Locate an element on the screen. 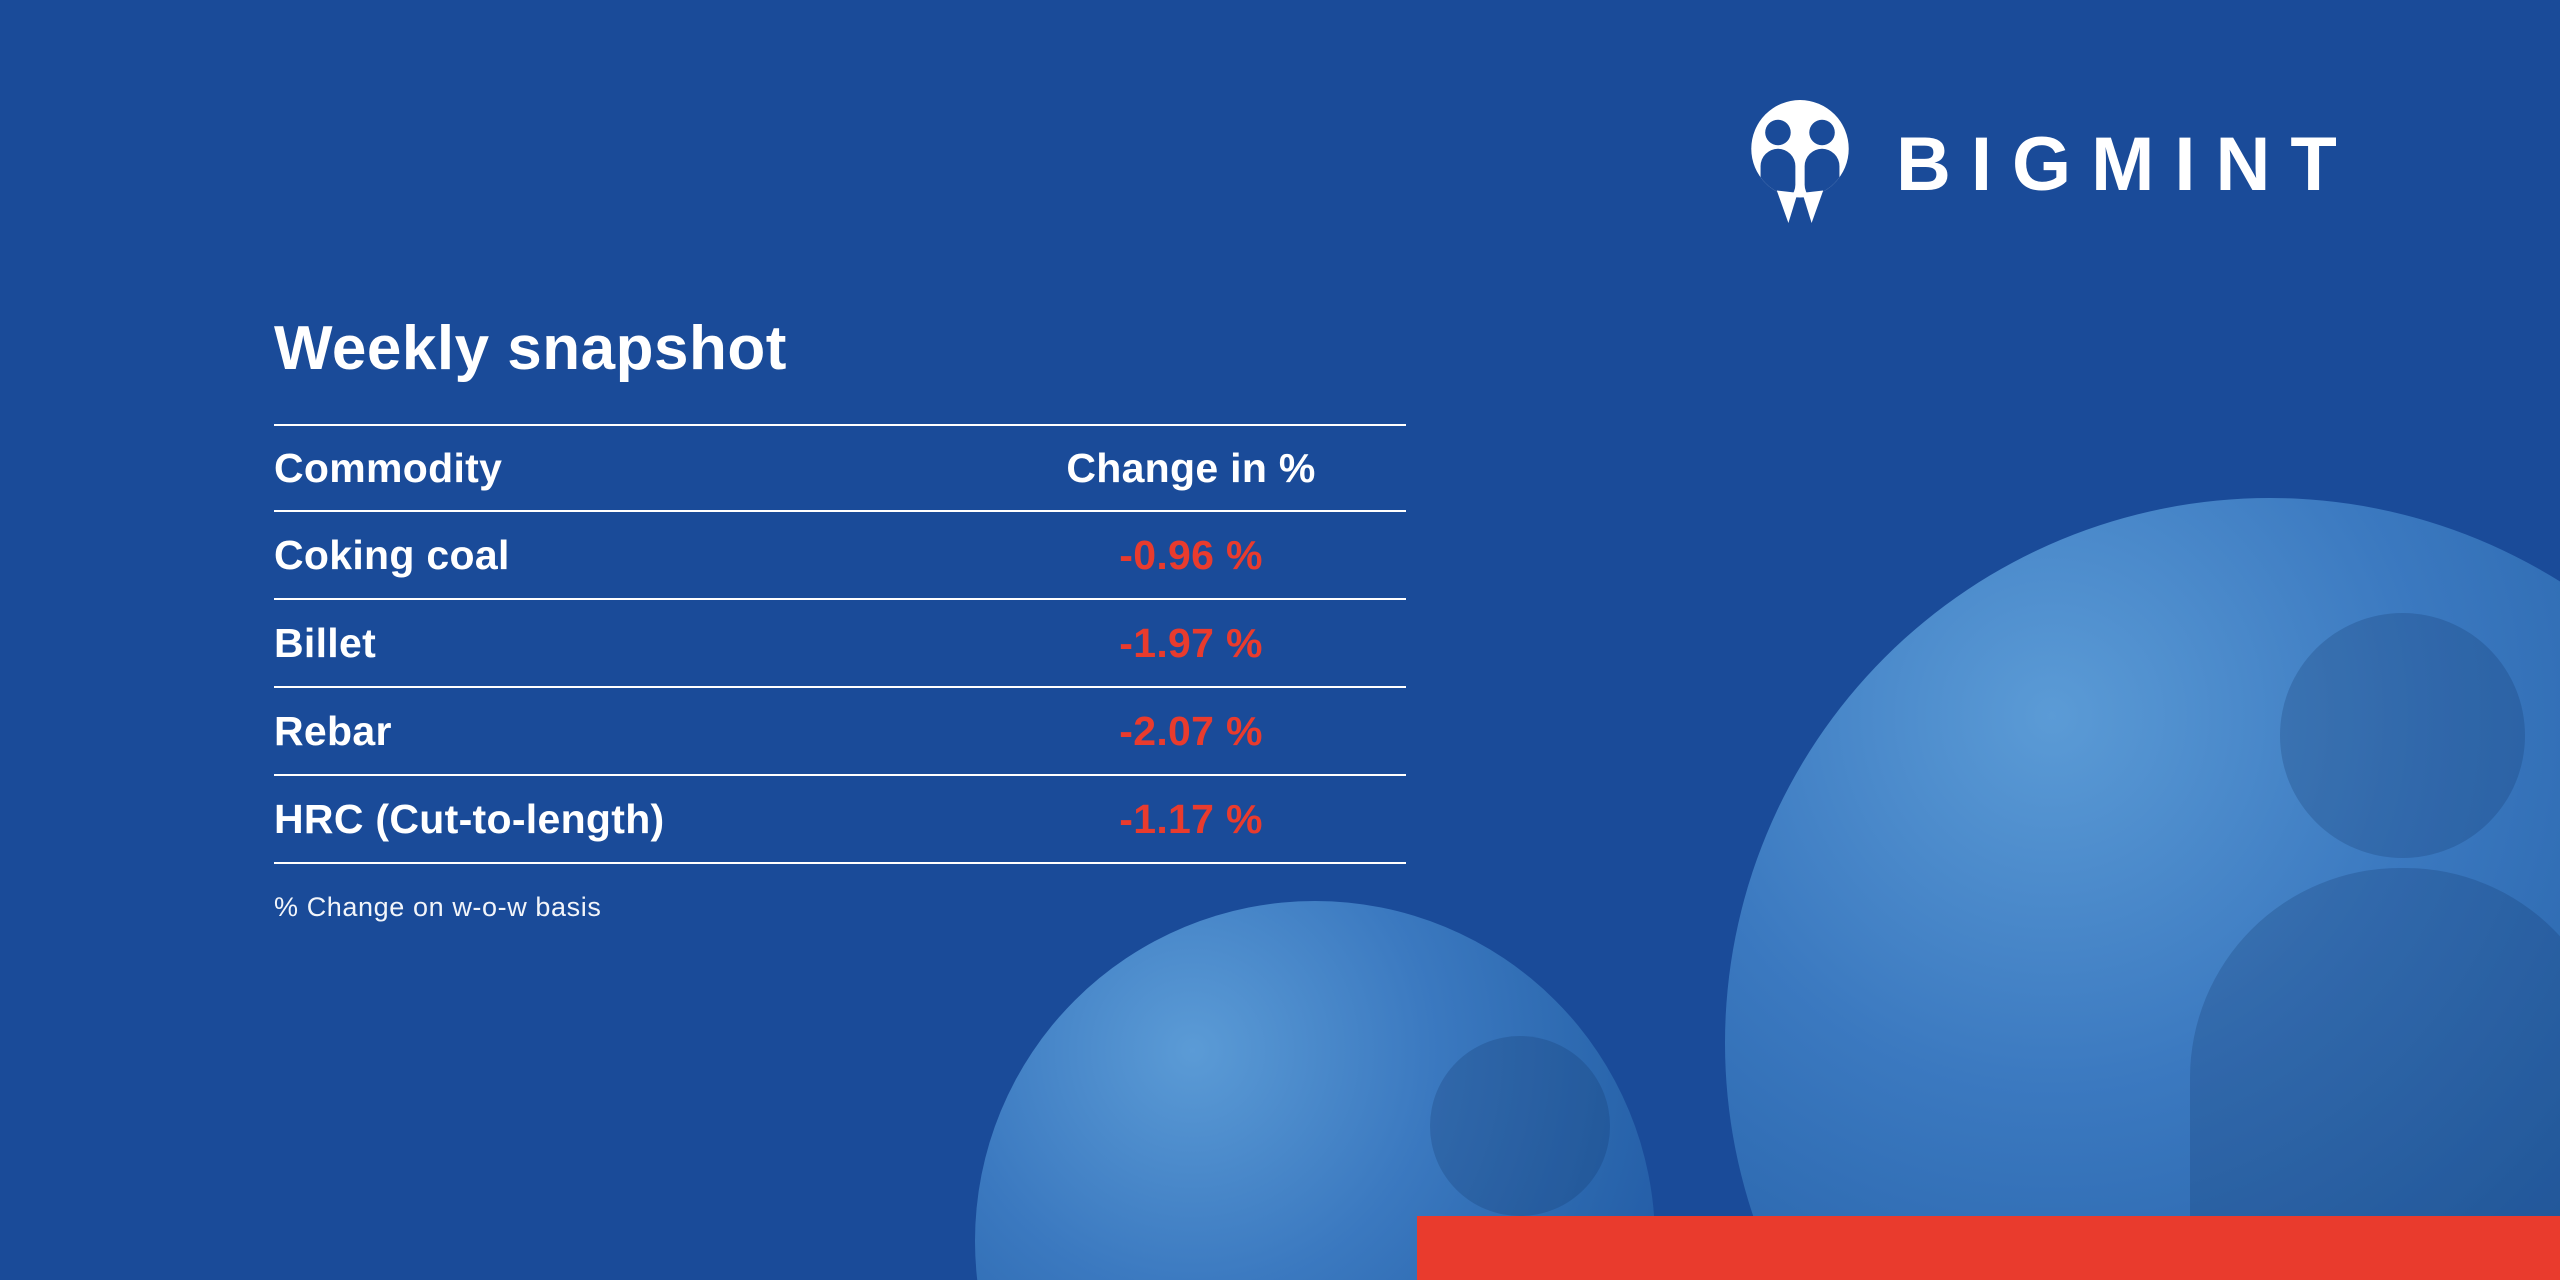 The image size is (2560, 1280). bigmint-logo-icon is located at coordinates (1800, 161).